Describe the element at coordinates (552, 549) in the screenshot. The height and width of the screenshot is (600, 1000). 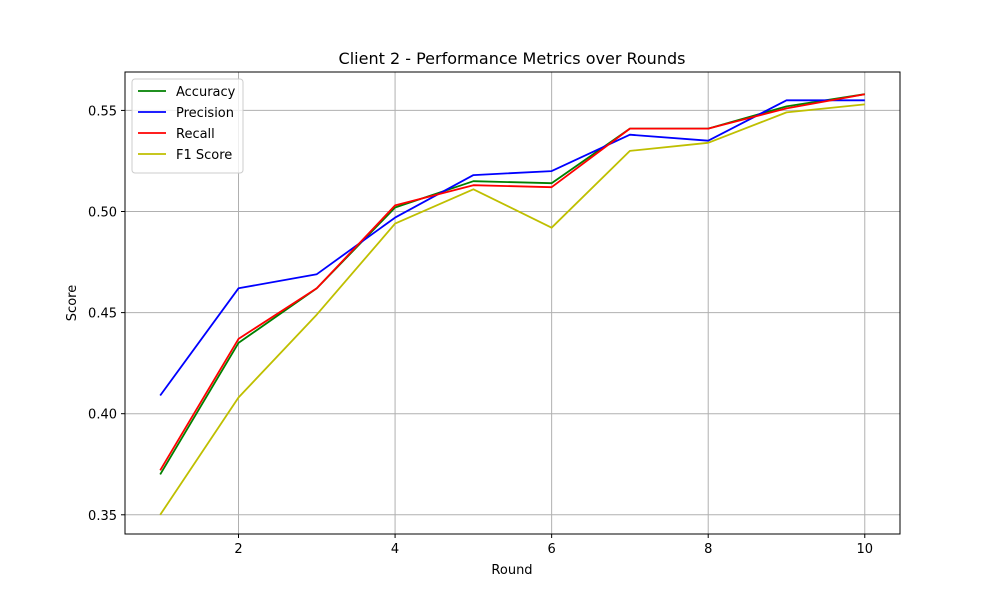
I see `x-tick-label: 6` at that location.